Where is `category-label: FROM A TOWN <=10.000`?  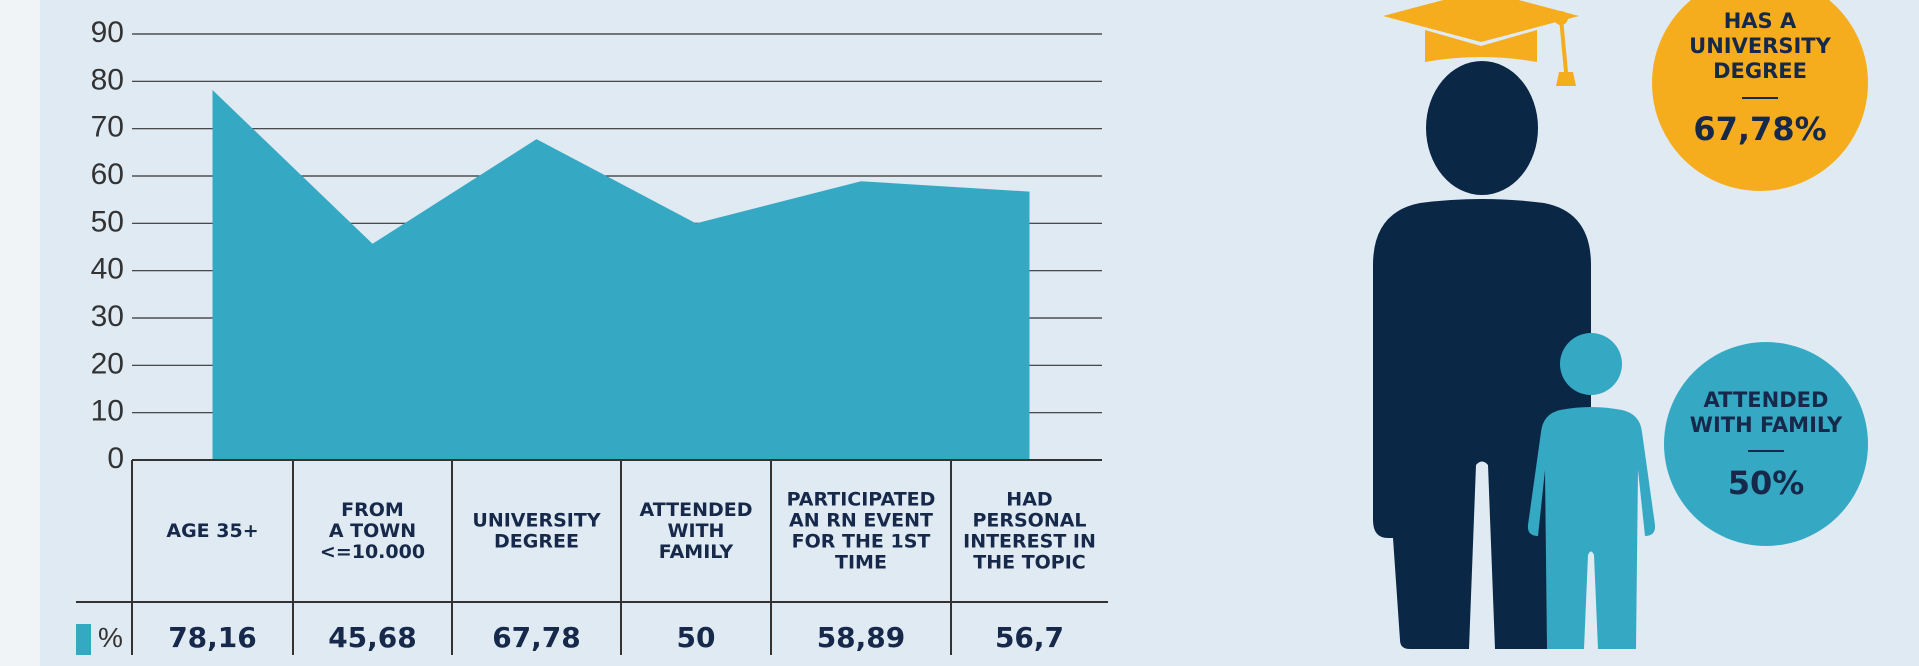
category-label: FROM A TOWN <=10.000 is located at coordinates (372, 531).